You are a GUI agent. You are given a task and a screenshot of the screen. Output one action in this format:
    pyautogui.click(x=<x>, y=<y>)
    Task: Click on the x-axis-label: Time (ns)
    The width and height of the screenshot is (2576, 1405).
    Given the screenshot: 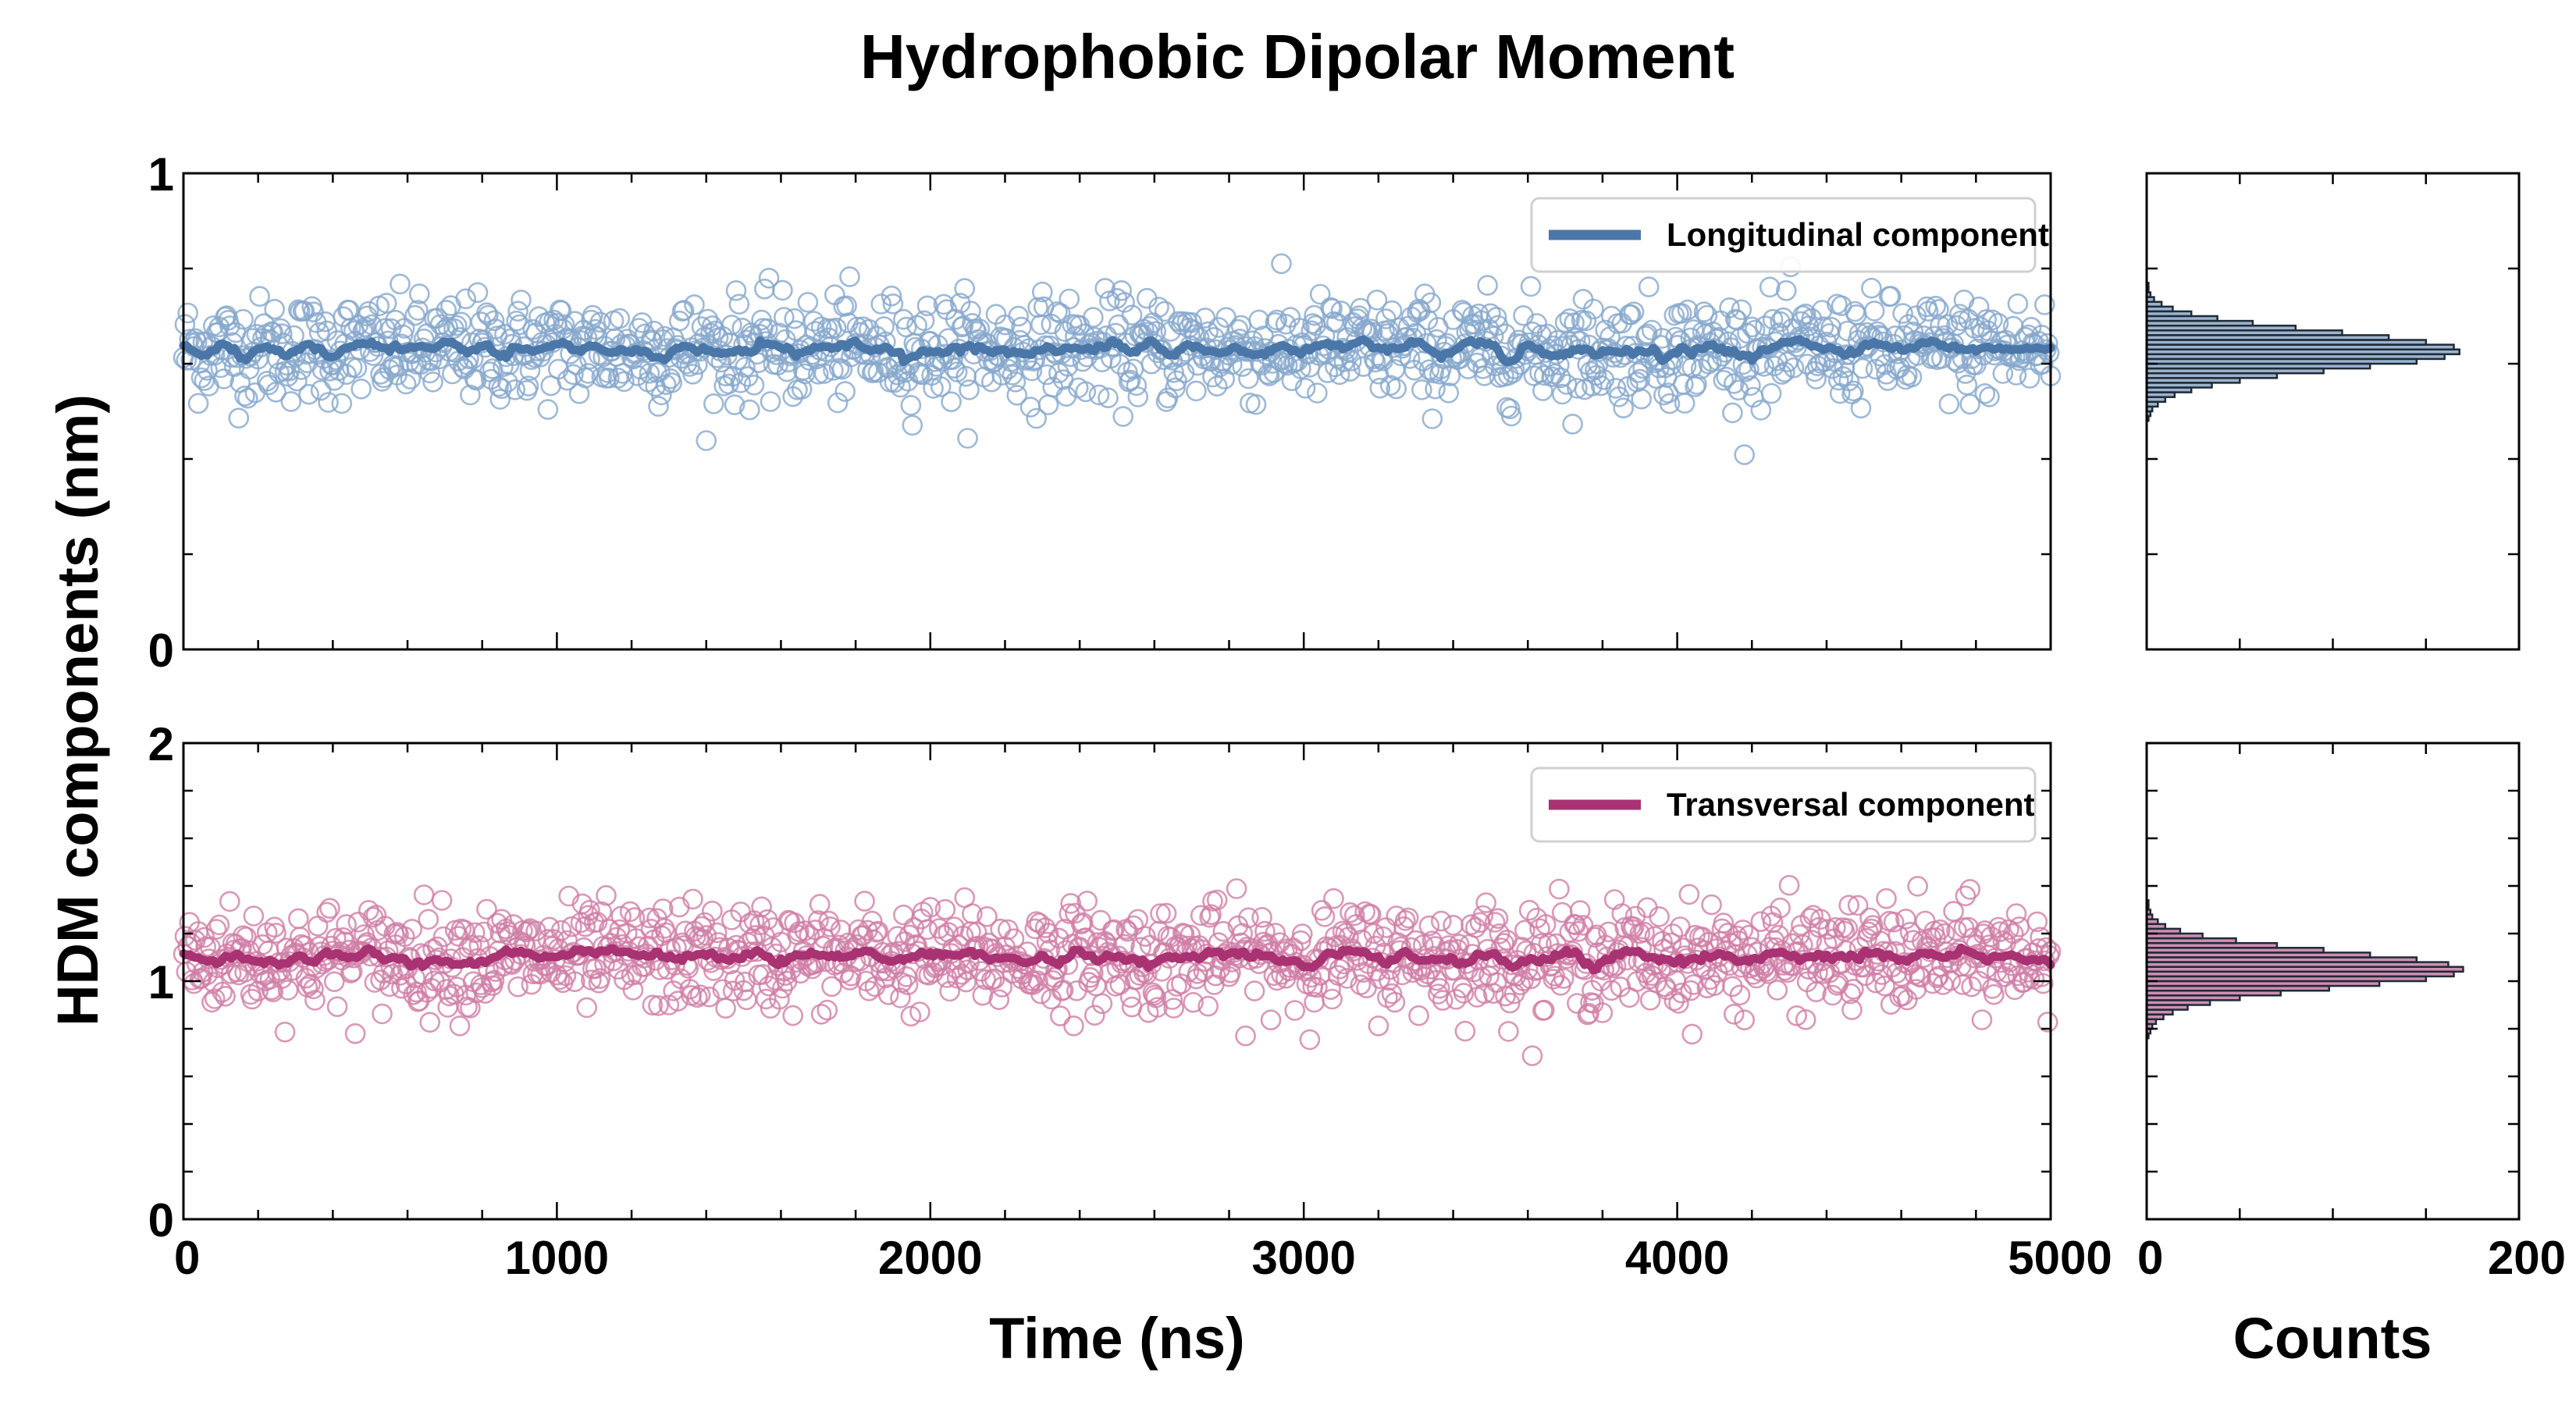 What is the action you would take?
    pyautogui.click(x=1117, y=1339)
    